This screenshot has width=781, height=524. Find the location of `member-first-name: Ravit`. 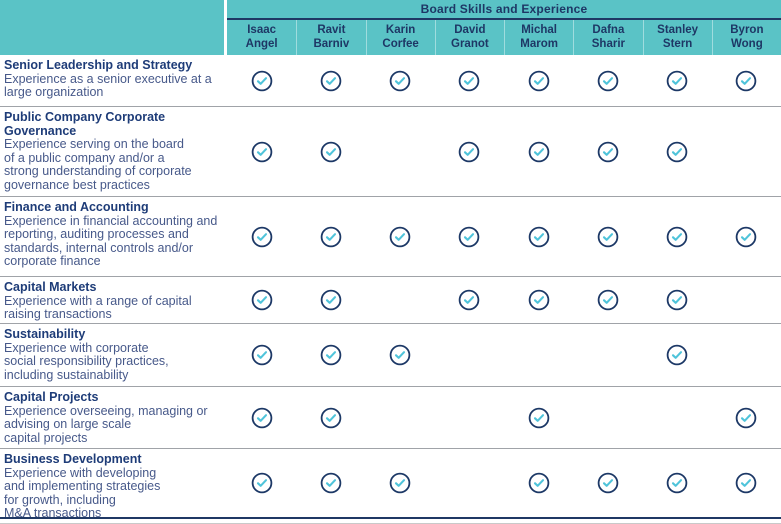

member-first-name: Ravit is located at coordinates (331, 30).